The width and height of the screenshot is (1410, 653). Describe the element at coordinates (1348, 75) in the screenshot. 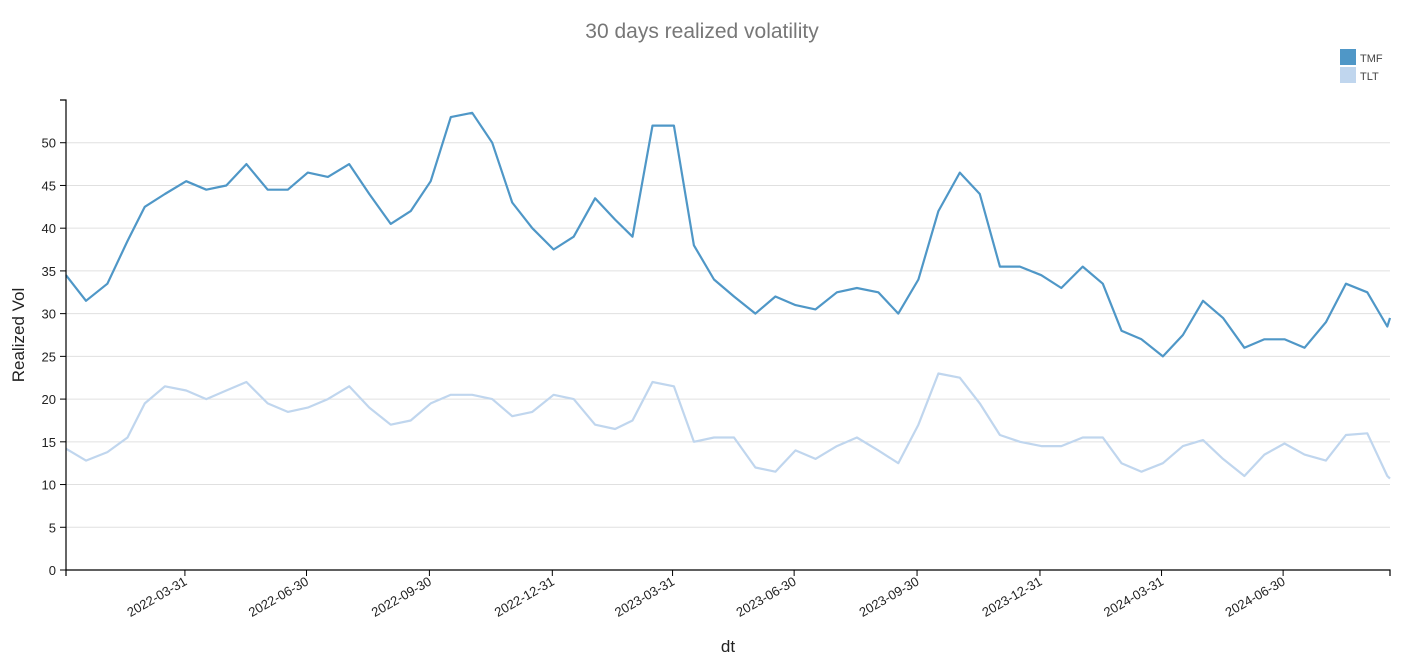

I see `legend-swatch-tlt` at that location.